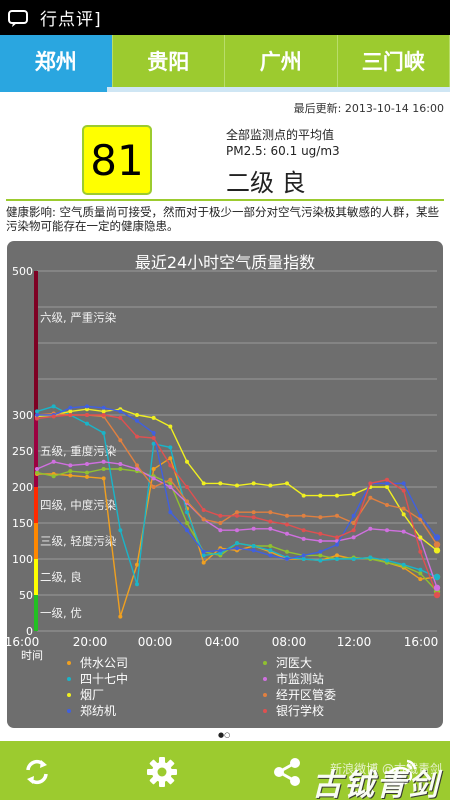  Describe the element at coordinates (225, 89) in the screenshot. I see `tab-indicator-track` at that location.